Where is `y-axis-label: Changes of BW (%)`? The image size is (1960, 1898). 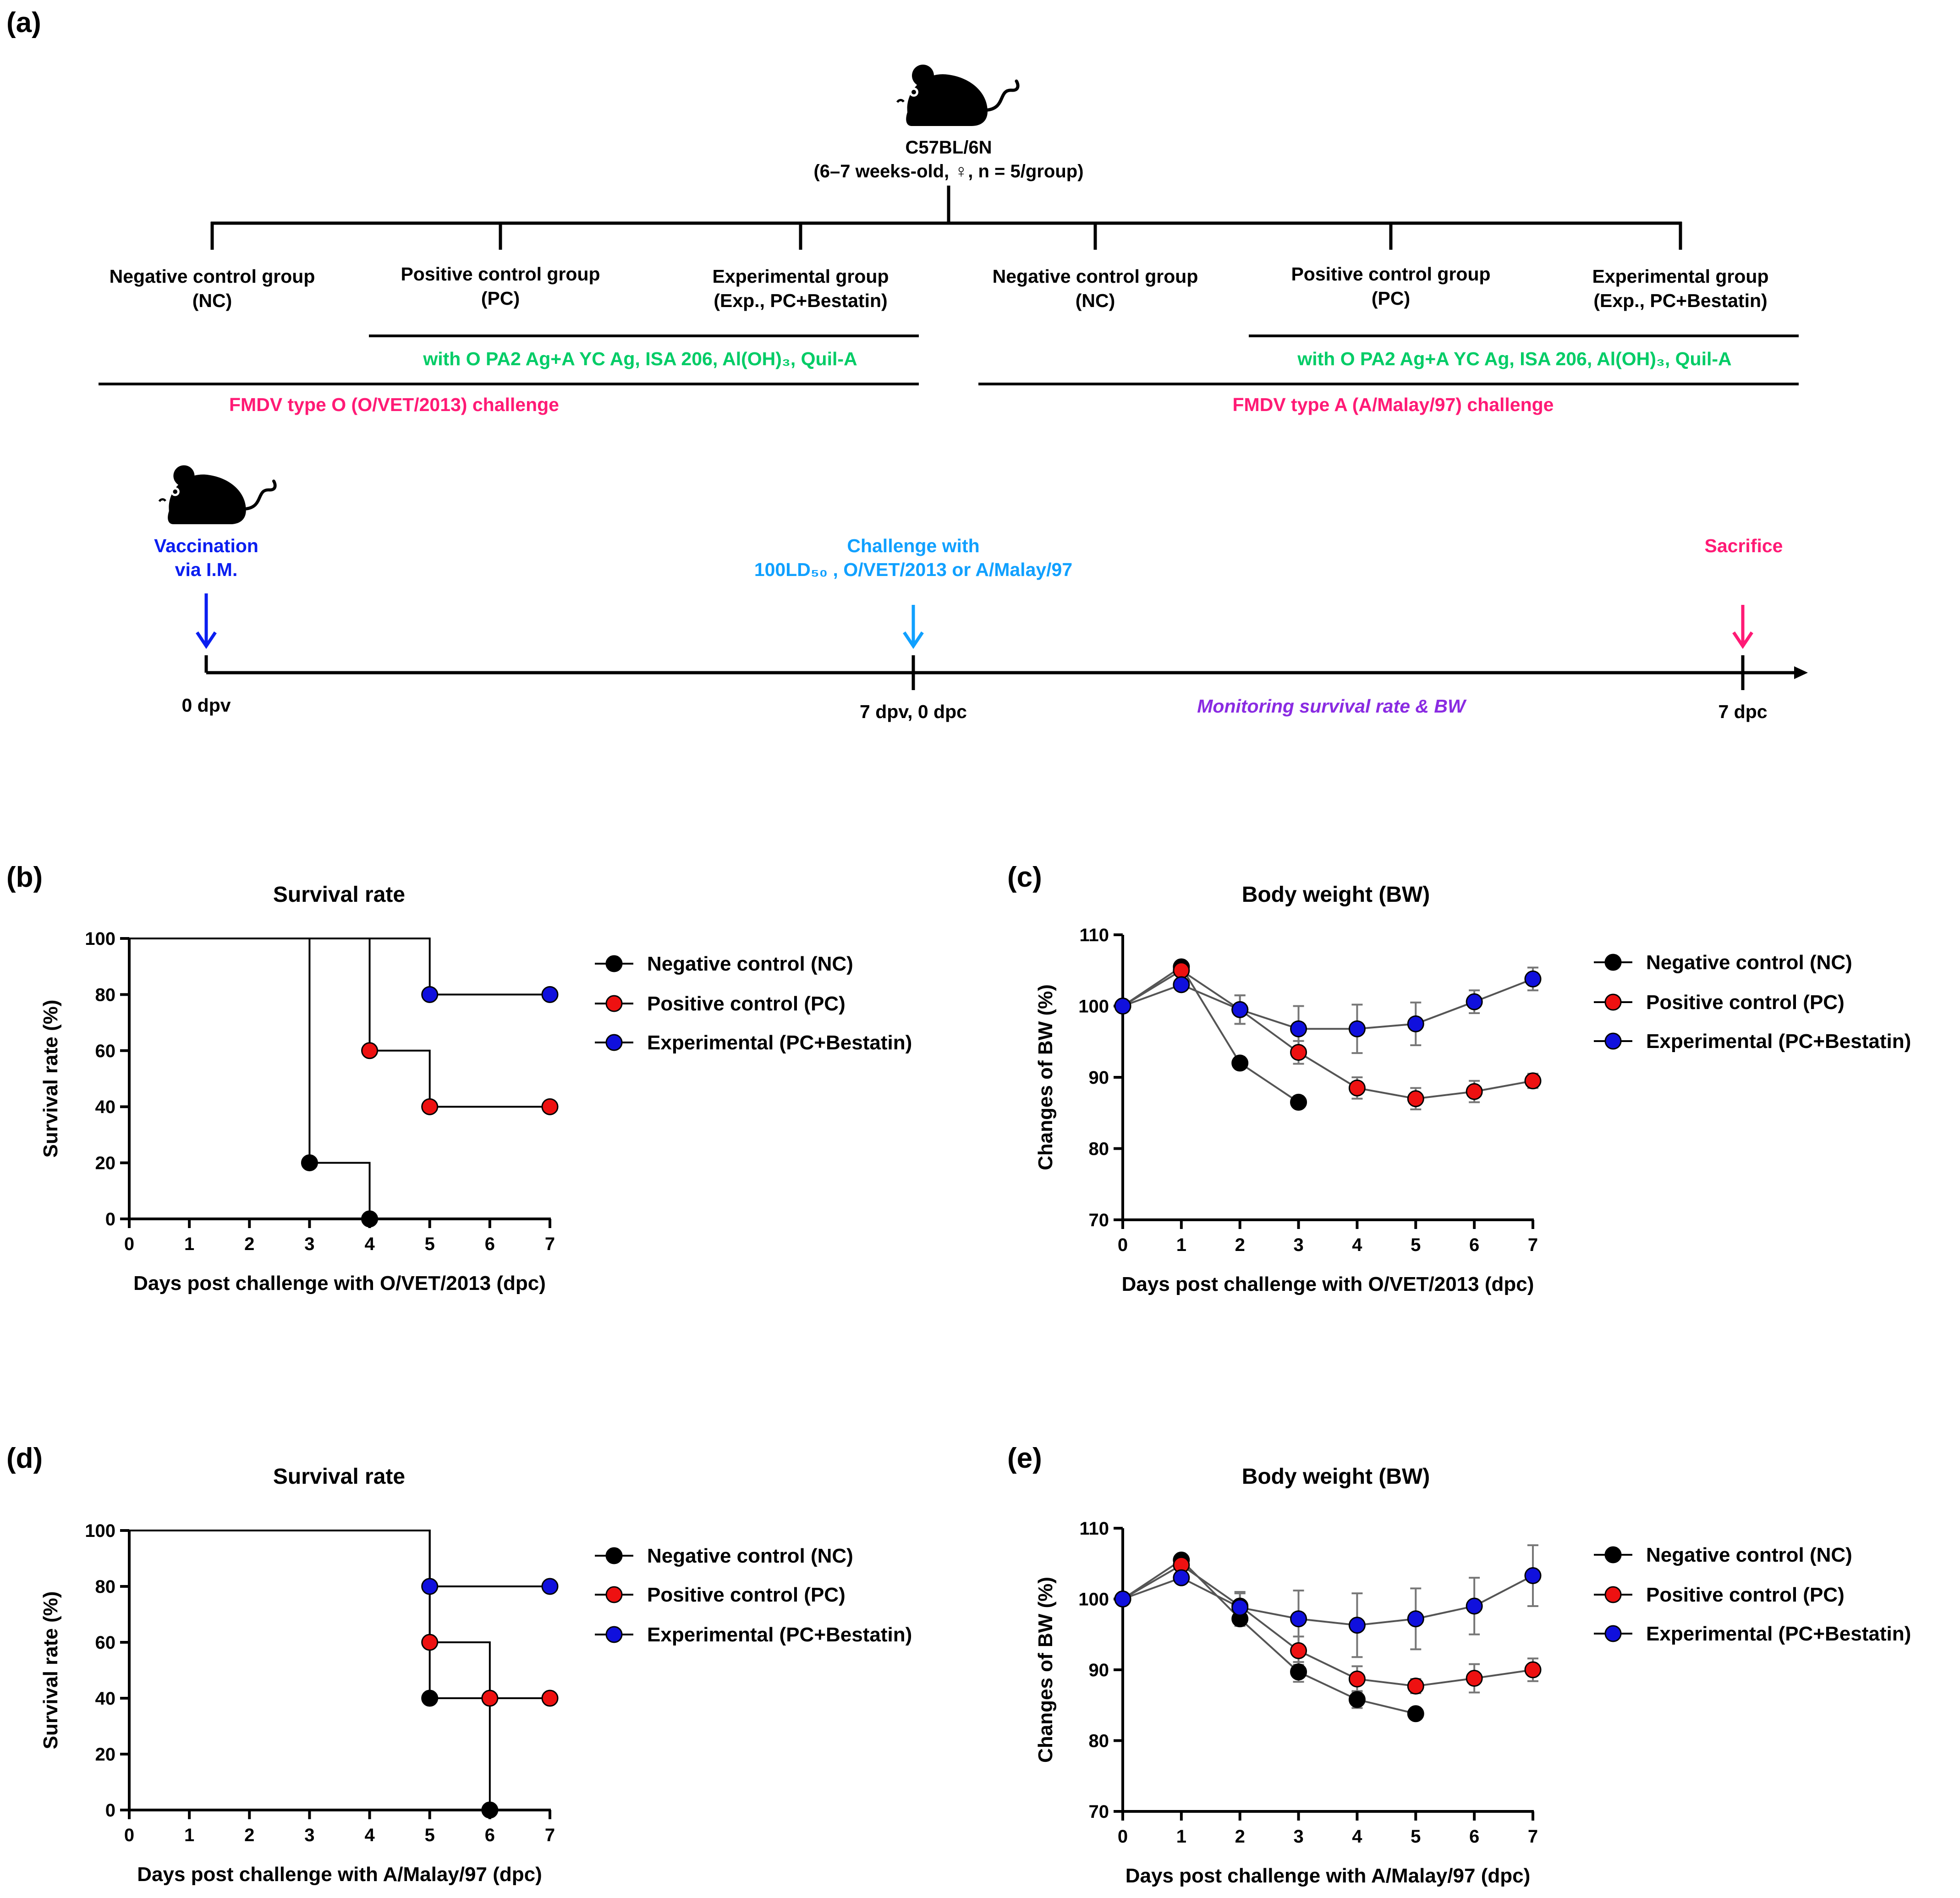
y-axis-label: Changes of BW (%) is located at coordinates (1045, 1077).